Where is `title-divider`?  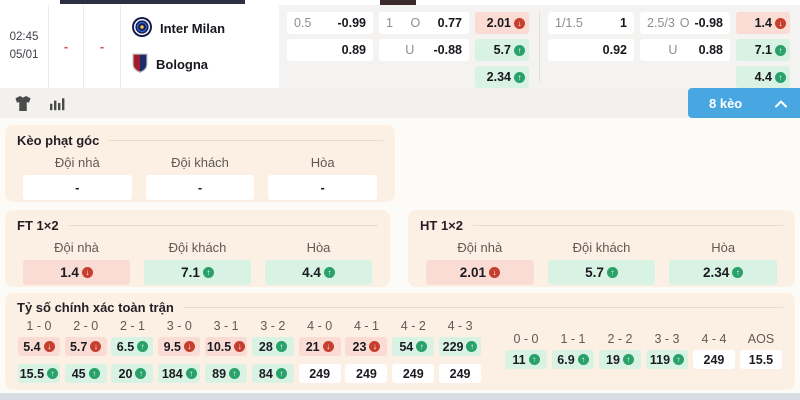
title-divider is located at coordinates (246, 140).